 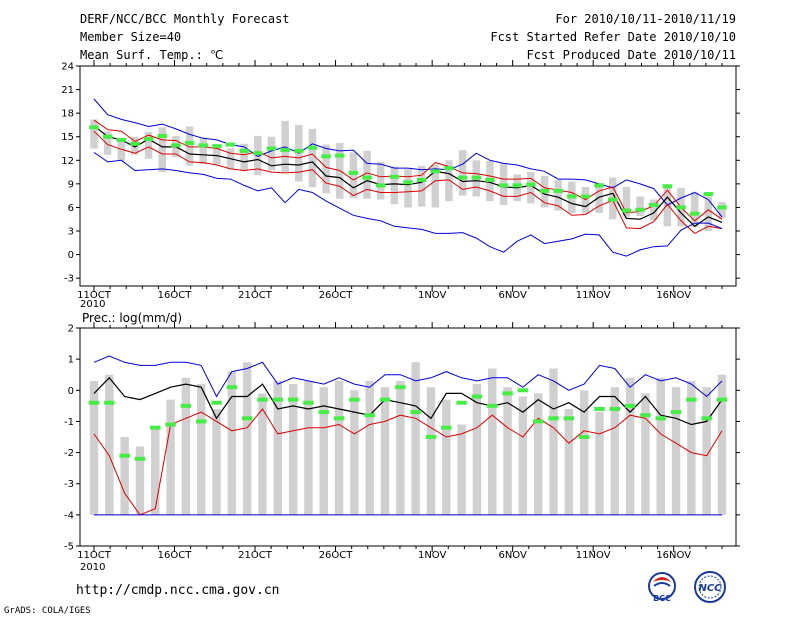 What do you see at coordinates (662, 598) in the screenshot?
I see `bcc-logo-text: BCC` at bounding box center [662, 598].